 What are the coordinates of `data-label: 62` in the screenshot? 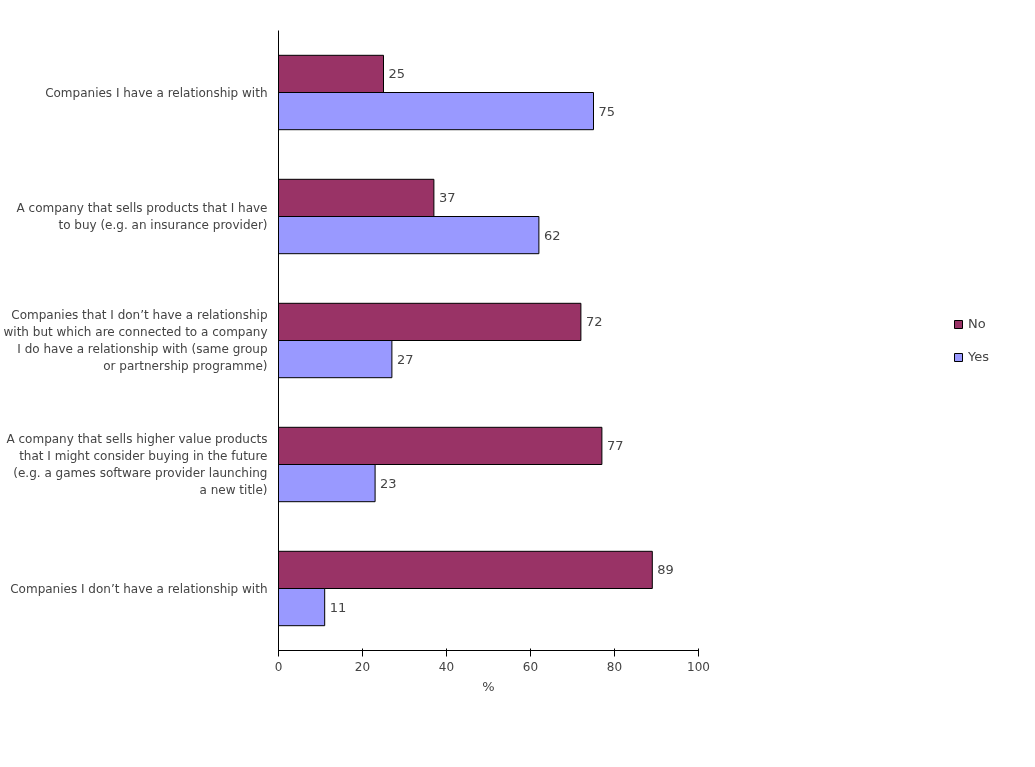 It's located at (552, 235).